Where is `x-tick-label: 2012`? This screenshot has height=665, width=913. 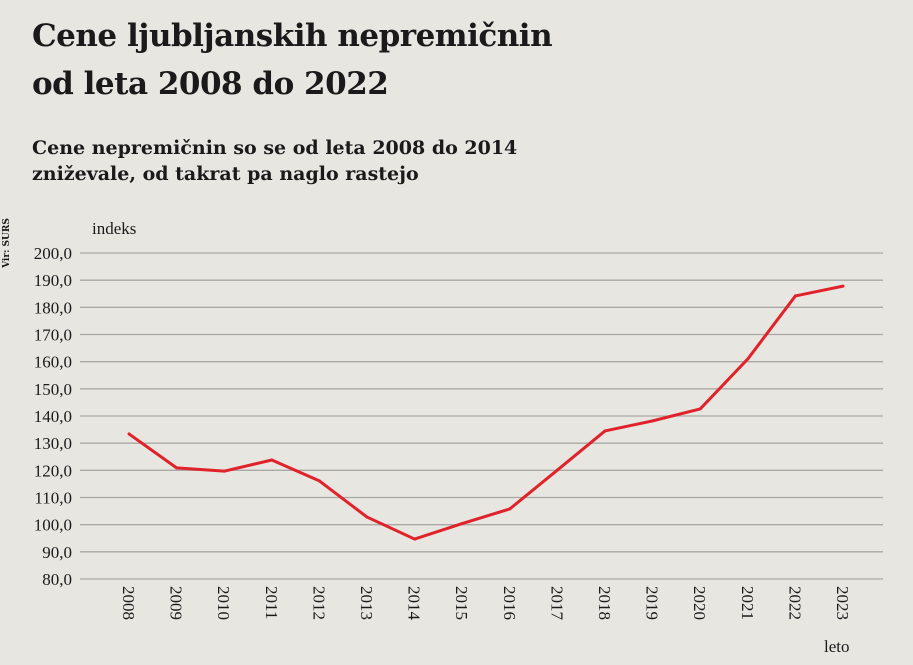 x-tick-label: 2012 is located at coordinates (318, 603).